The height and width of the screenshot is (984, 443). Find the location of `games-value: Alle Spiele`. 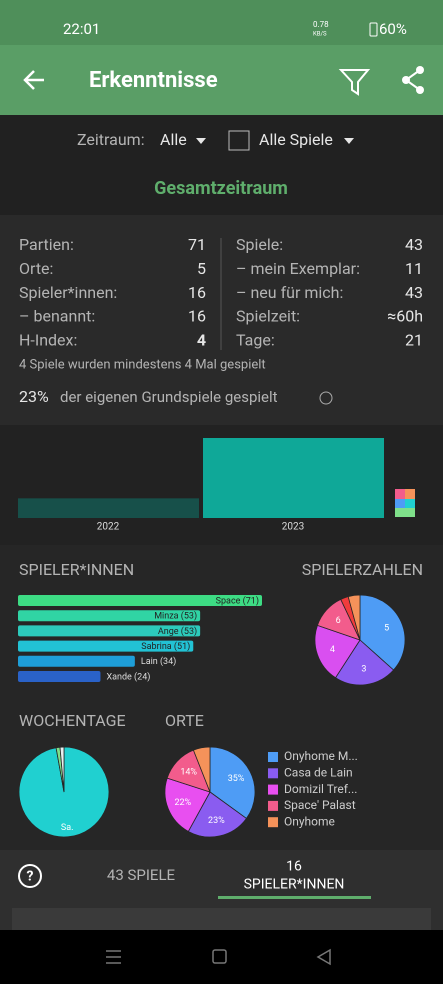

games-value: Alle Spiele is located at coordinates (296, 139).